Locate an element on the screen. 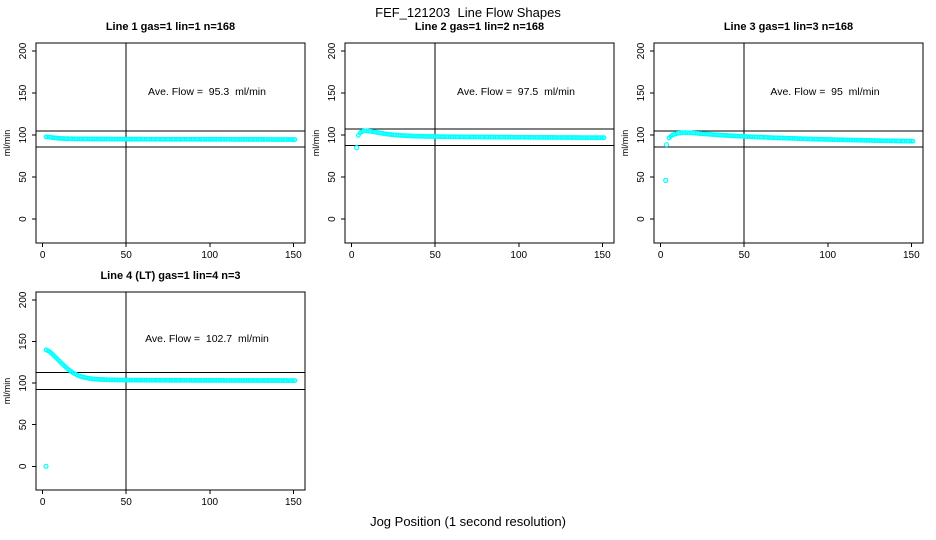 This screenshot has width=936, height=540. panel-2-title: Line 2 gas=1 lin=2 n=168 is located at coordinates (479, 27).